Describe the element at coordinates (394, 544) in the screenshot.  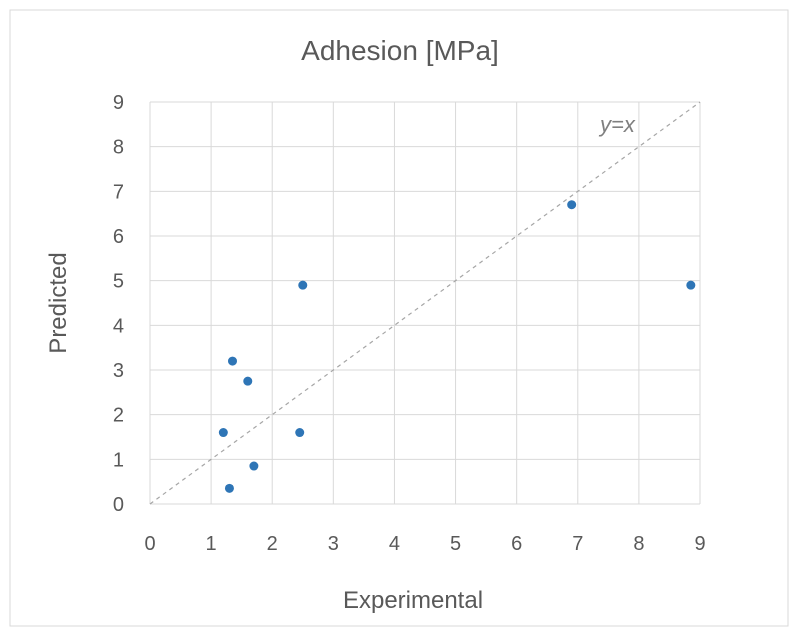
I see `x-tick-label: 4` at that location.